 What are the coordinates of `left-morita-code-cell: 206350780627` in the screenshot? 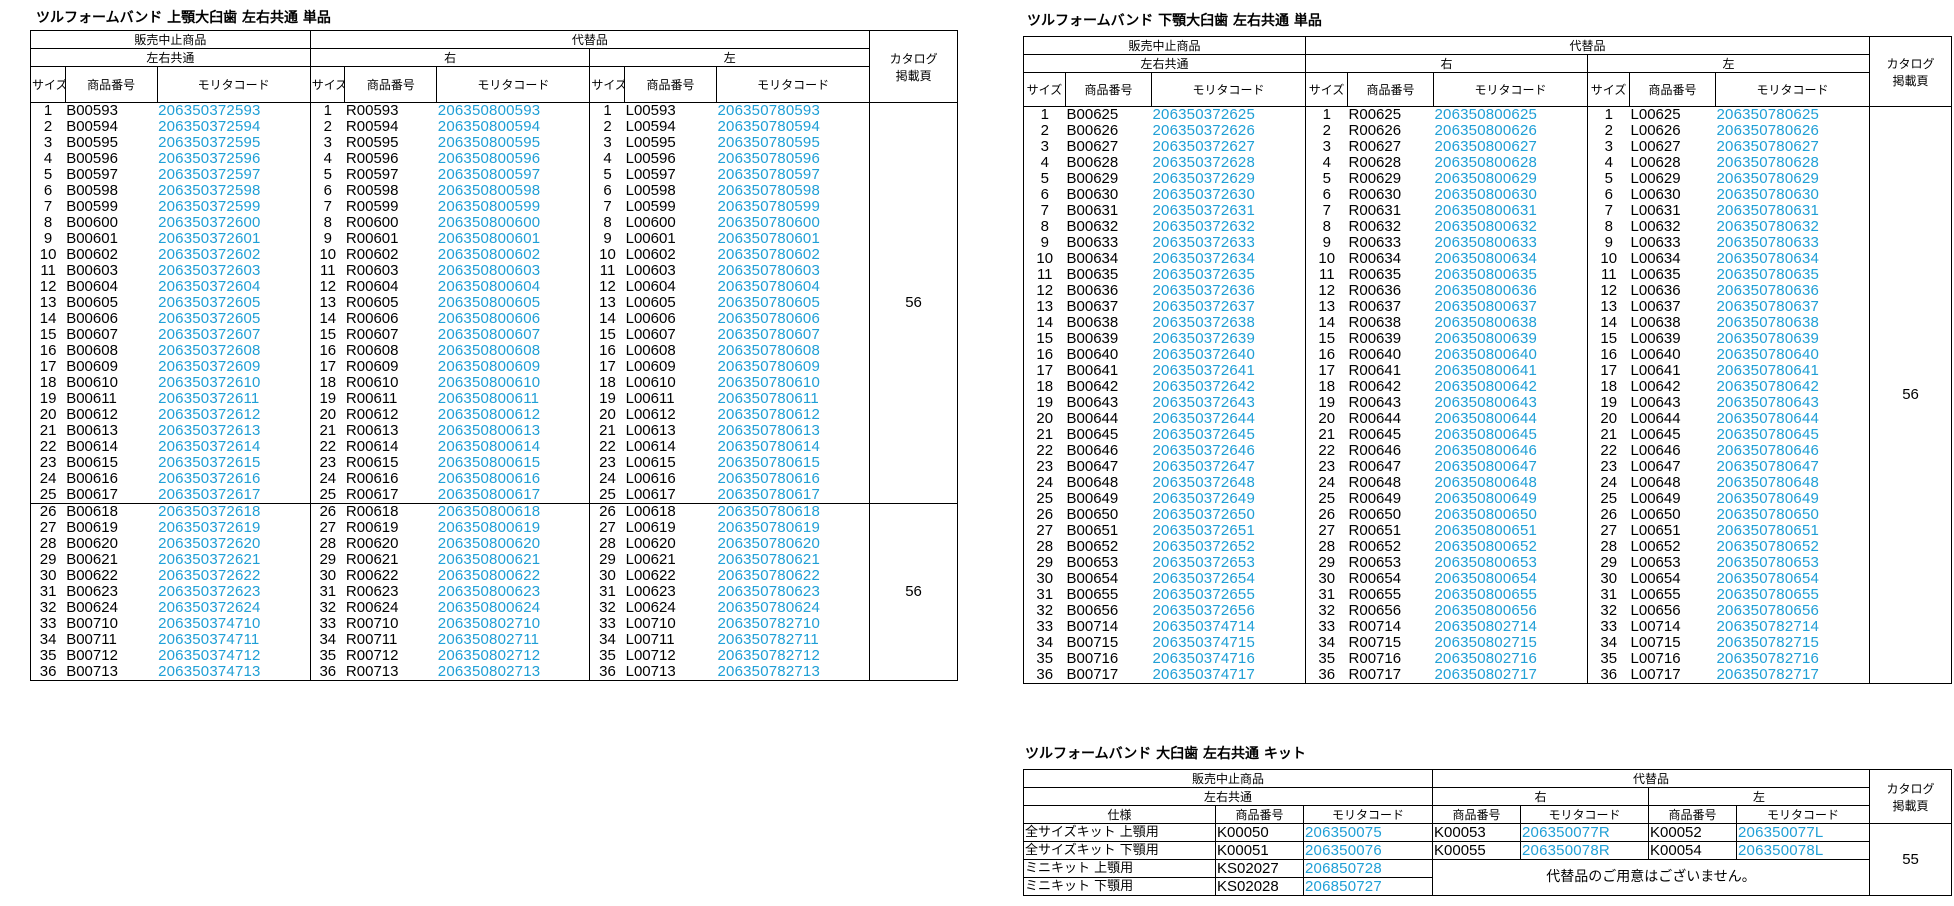 It's located at (1793, 147).